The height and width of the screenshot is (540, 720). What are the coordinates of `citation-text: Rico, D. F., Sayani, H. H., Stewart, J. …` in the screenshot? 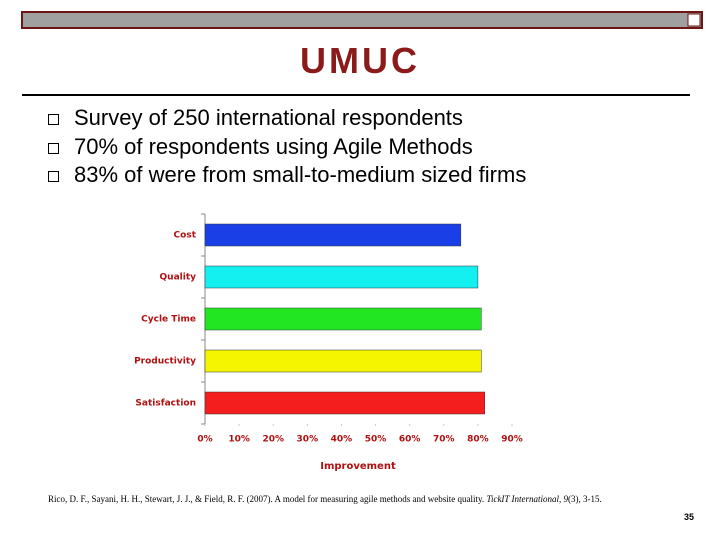 It's located at (267, 499).